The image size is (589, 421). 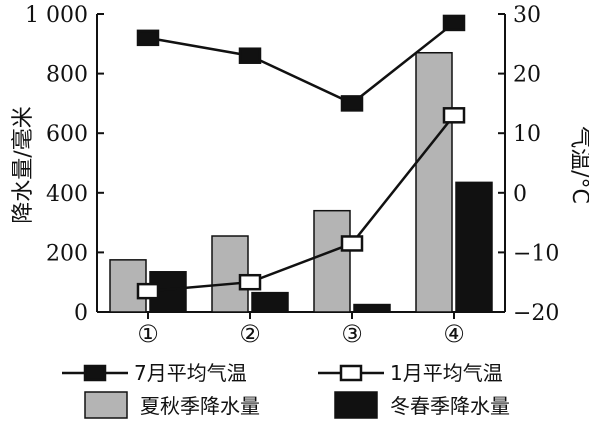 I want to click on y-axis-title-left: 降水量/毫米, so click(x=23, y=164).